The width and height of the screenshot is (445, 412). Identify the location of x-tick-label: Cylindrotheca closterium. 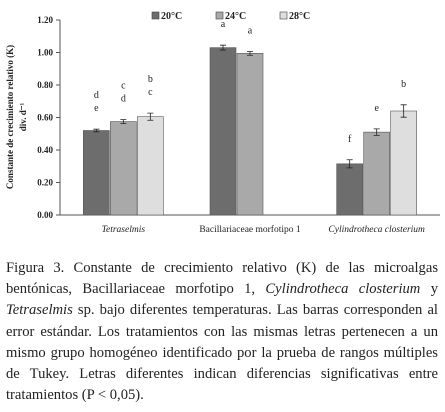
(376, 230).